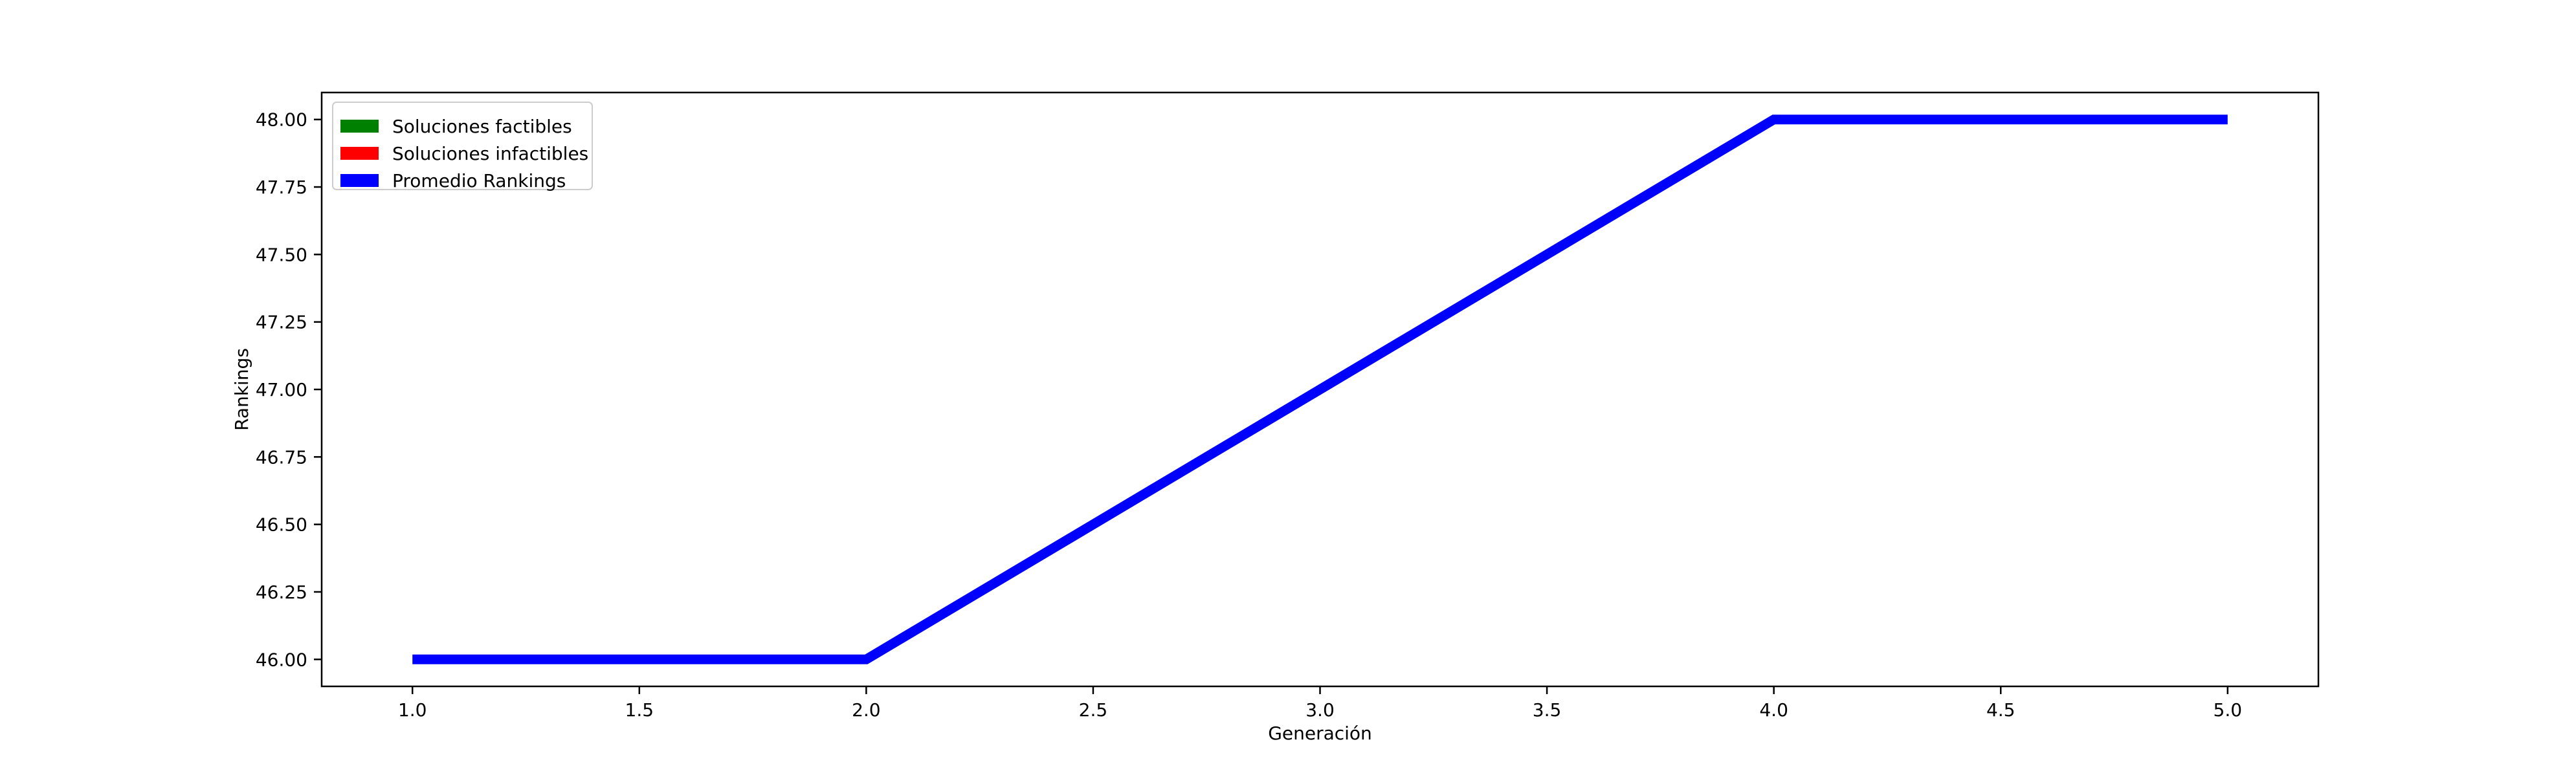 The image size is (2576, 775). I want to click on y-tick-label: 46.50, so click(281, 525).